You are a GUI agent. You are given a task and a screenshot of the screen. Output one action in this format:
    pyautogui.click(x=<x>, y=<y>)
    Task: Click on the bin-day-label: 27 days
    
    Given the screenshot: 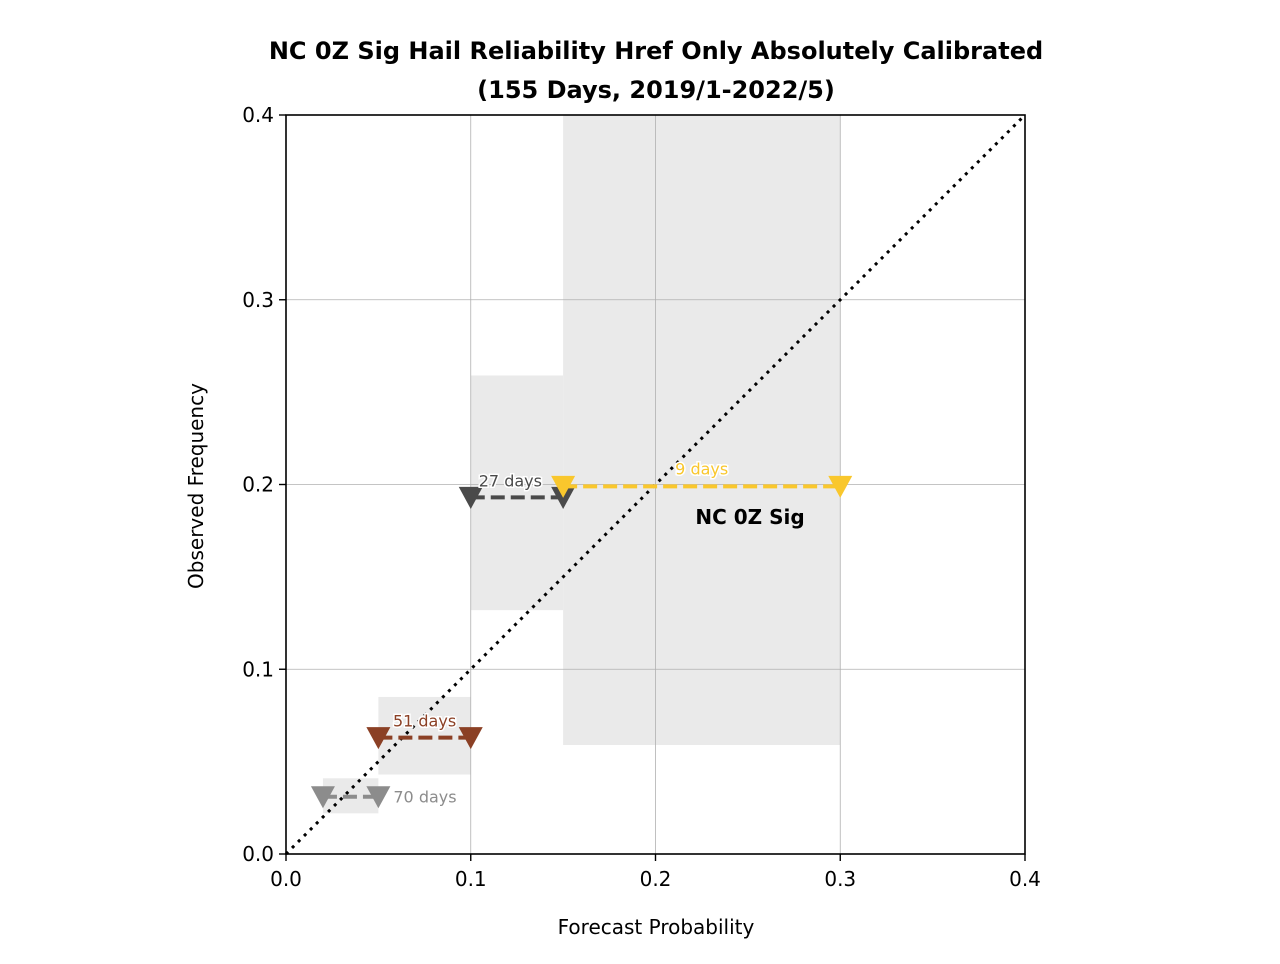 What is the action you would take?
    pyautogui.click(x=510, y=480)
    